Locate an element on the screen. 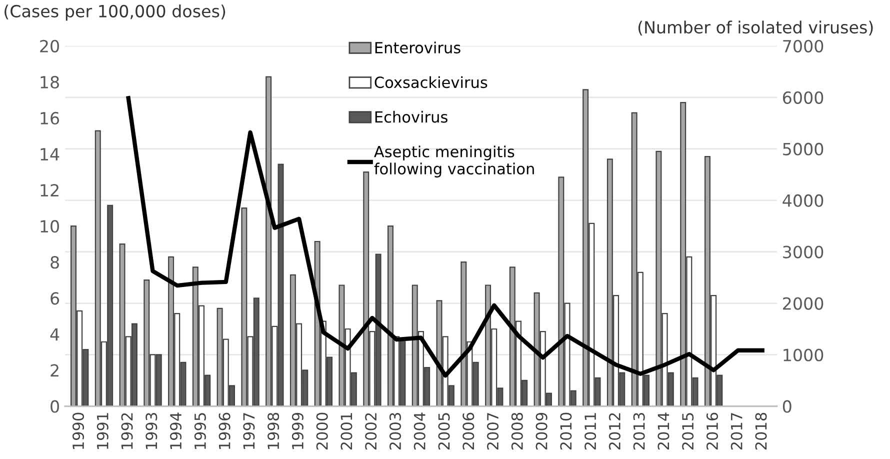 Image resolution: width=890 pixels, height=459 pixels. legend-label: Coxsackievirus is located at coordinates (431, 82).